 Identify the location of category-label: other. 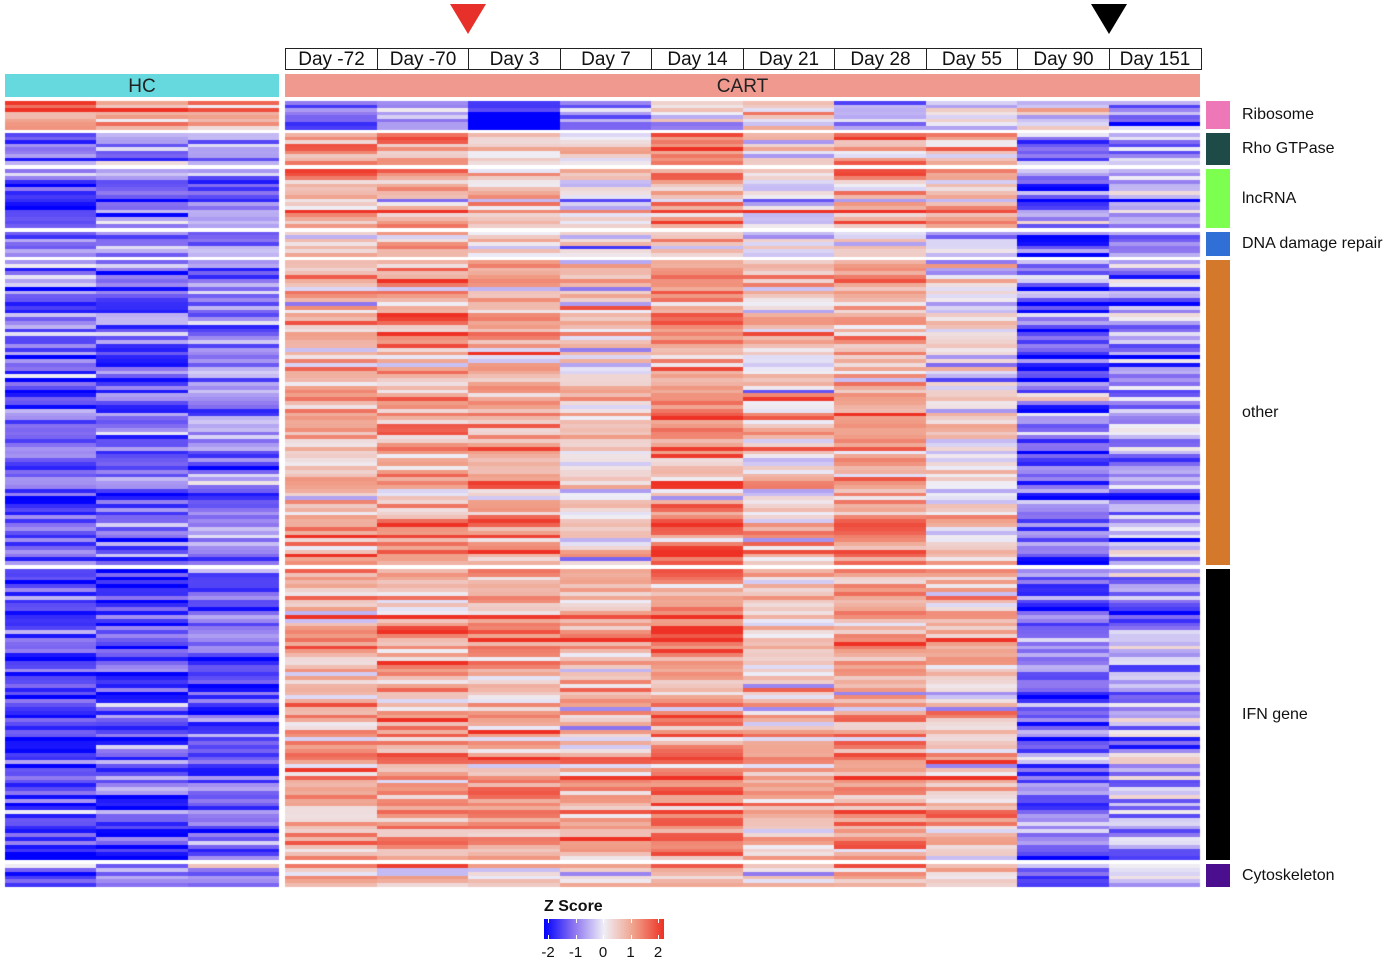
(1260, 412).